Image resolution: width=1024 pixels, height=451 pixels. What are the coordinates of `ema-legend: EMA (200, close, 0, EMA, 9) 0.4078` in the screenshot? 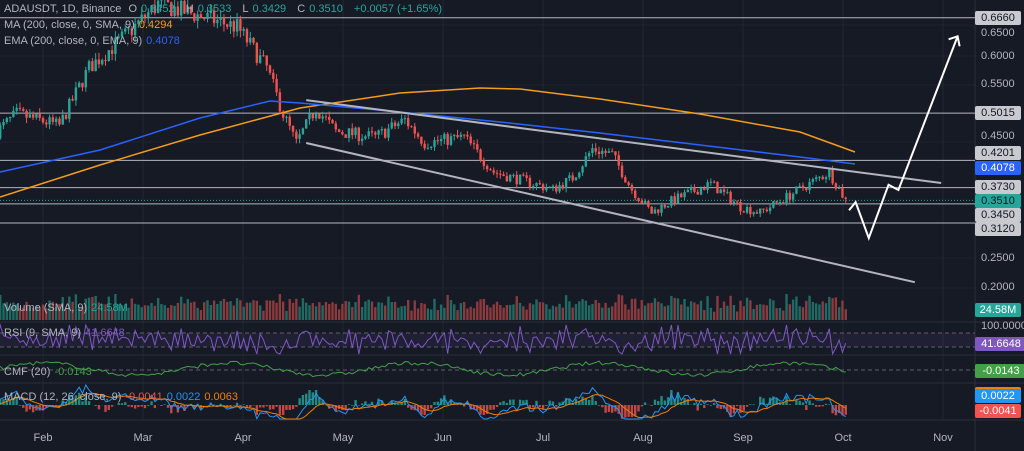 It's located at (92, 41).